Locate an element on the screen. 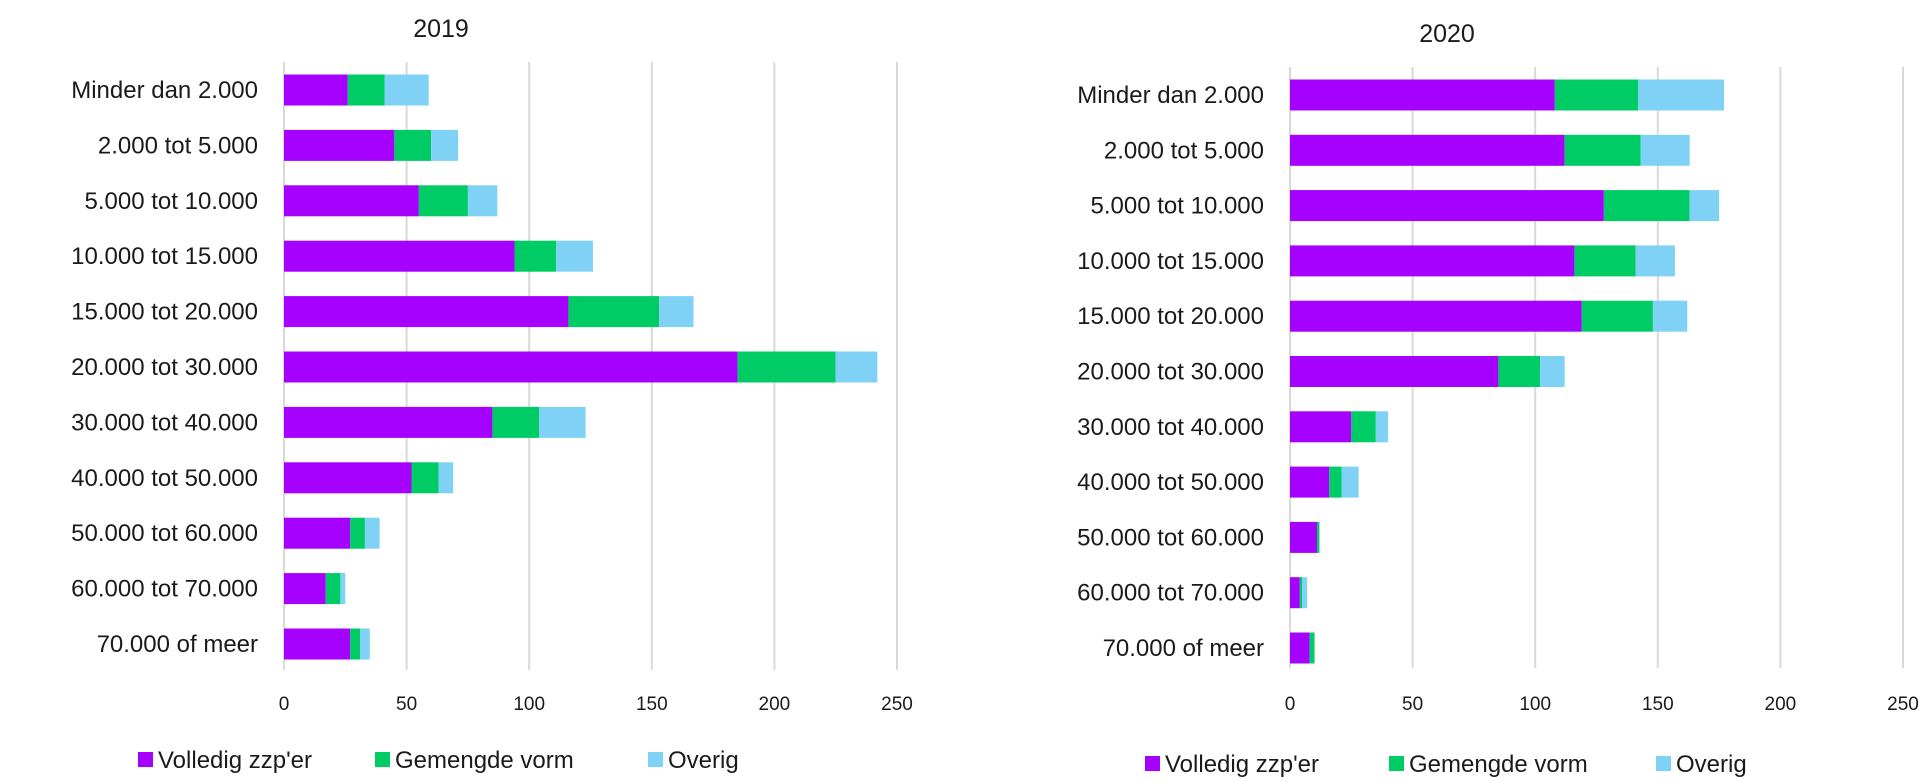  chart-title: 2019 is located at coordinates (441, 29).